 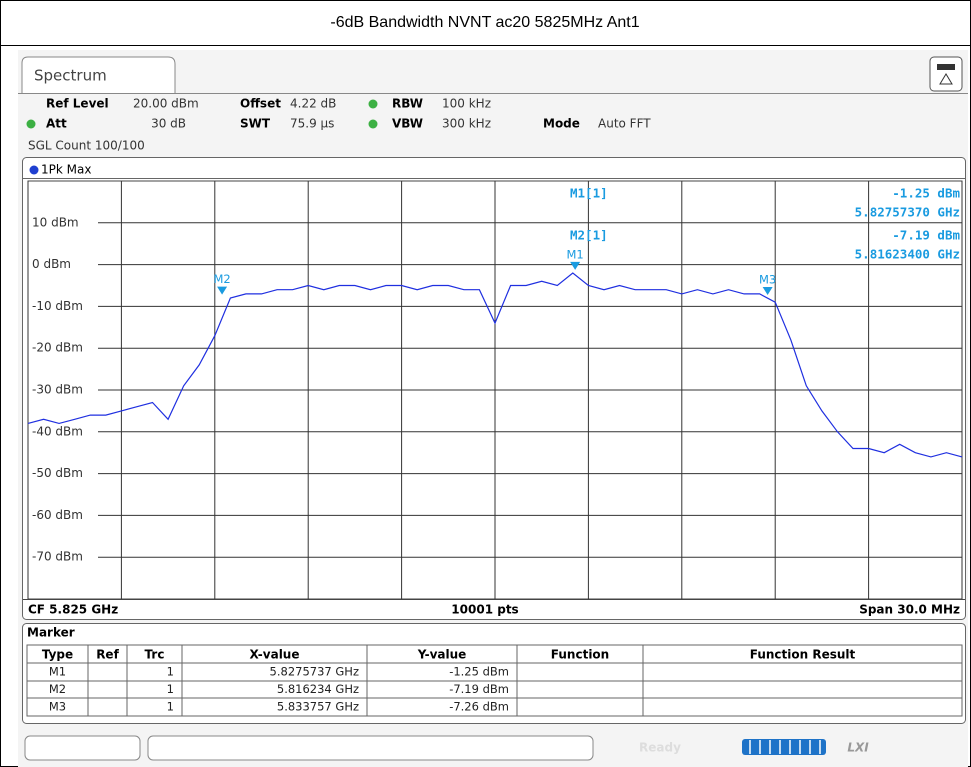 I want to click on display-icon, so click(x=946, y=74).